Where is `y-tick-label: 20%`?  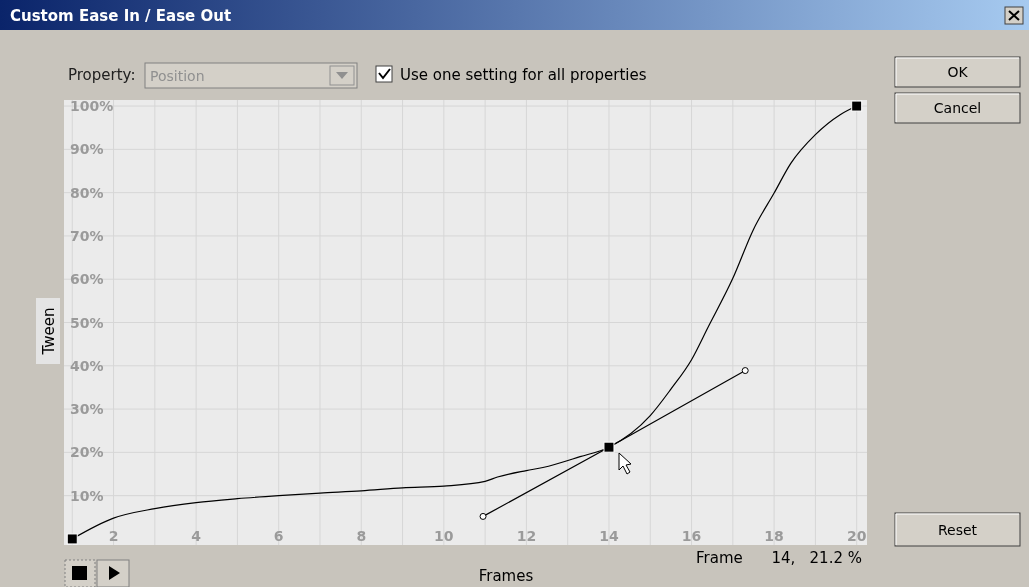 y-tick-label: 20% is located at coordinates (87, 452).